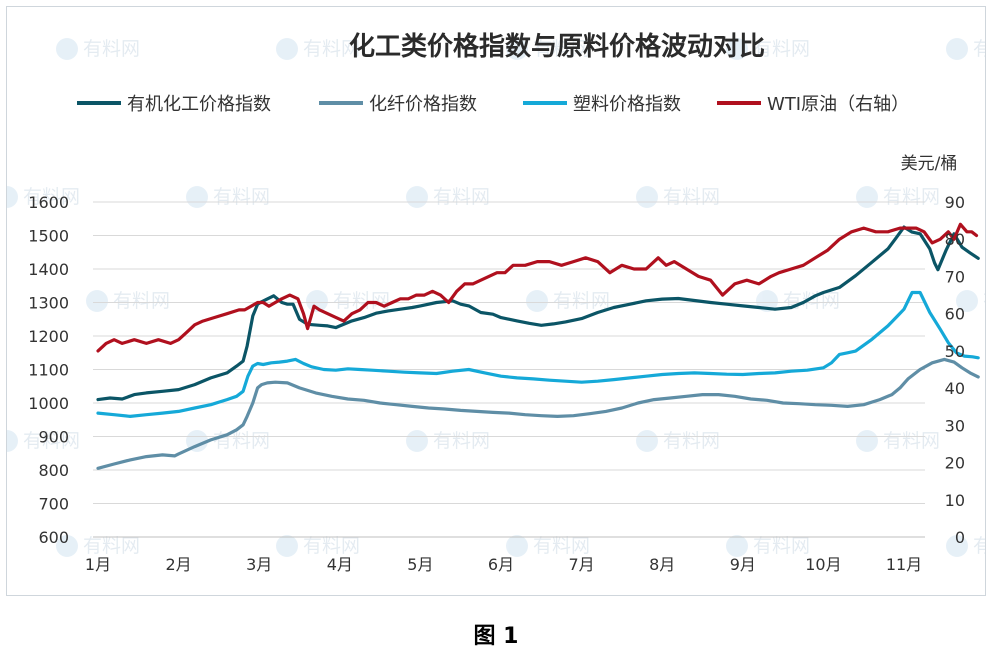 This screenshot has height=661, width=992. What do you see at coordinates (496, 636) in the screenshot?
I see `figure-caption: 图 1` at bounding box center [496, 636].